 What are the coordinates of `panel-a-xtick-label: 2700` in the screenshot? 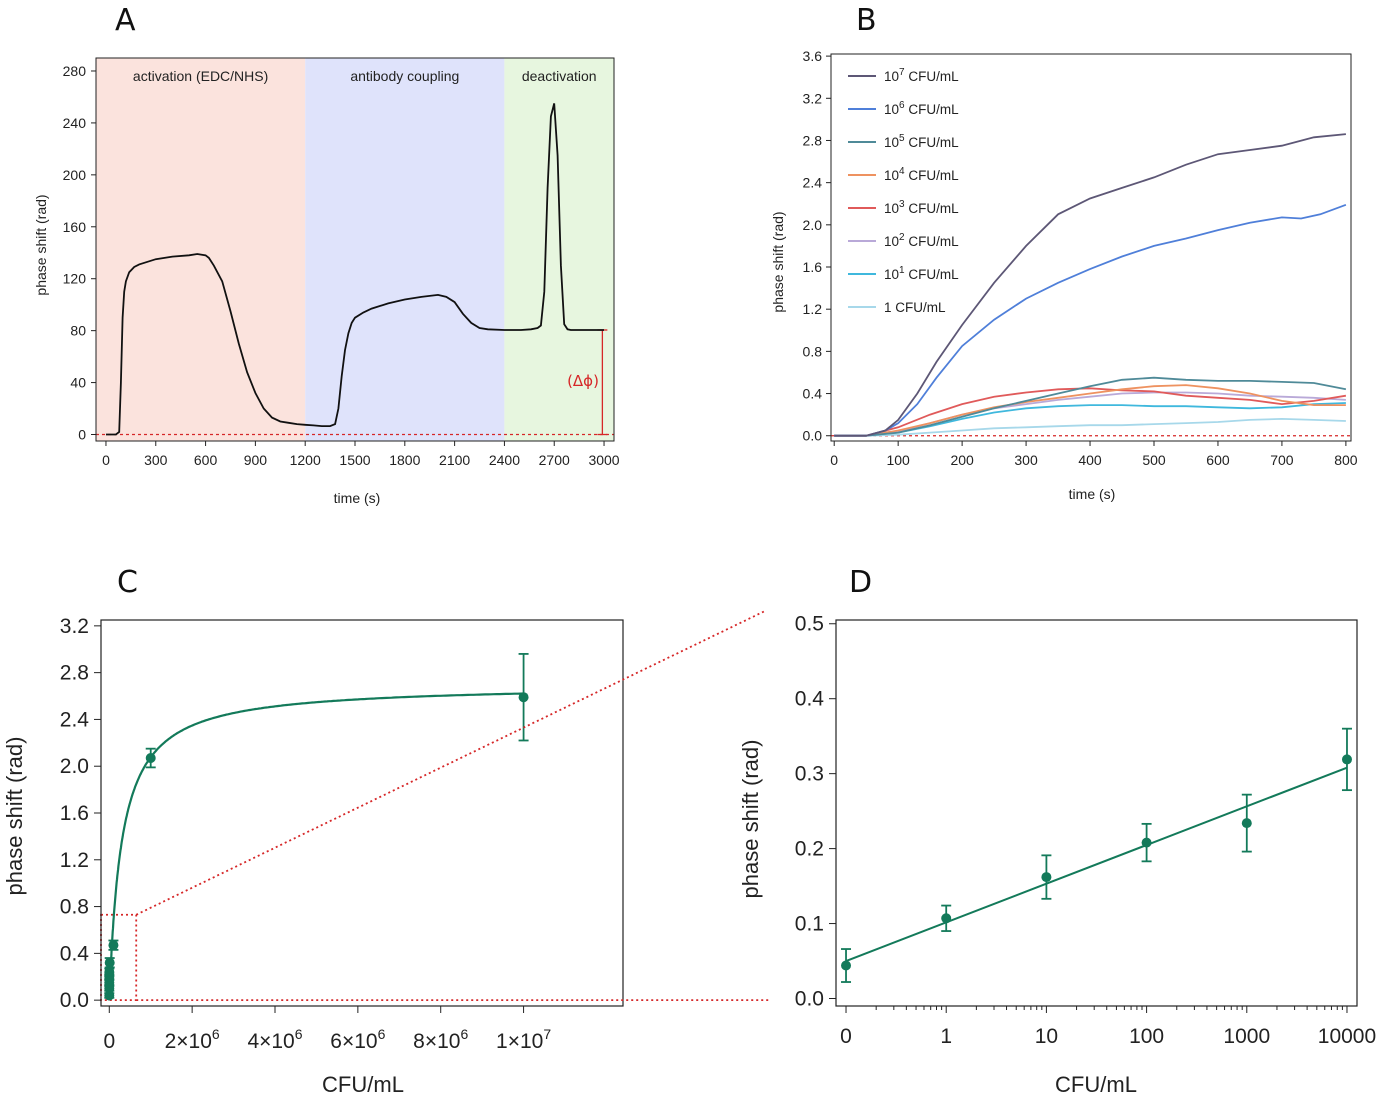 It's located at (554, 460).